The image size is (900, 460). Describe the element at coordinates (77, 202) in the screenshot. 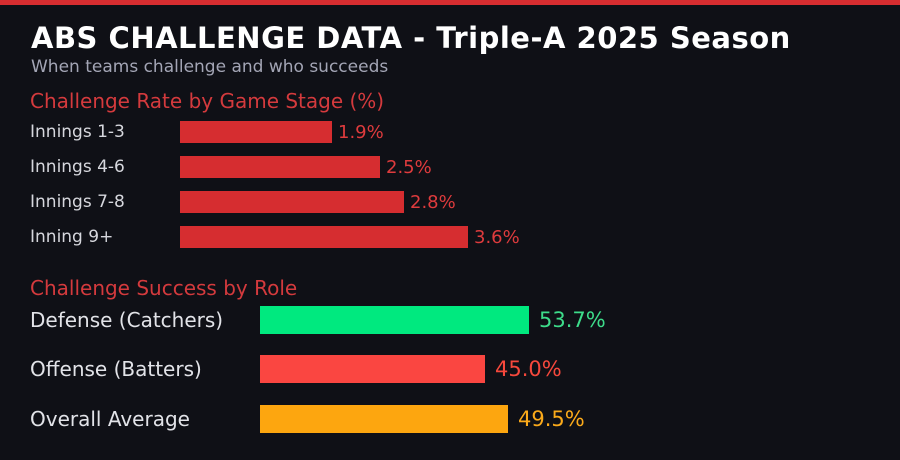

I see `category-label-innings-7-8: Innings 7-8` at that location.